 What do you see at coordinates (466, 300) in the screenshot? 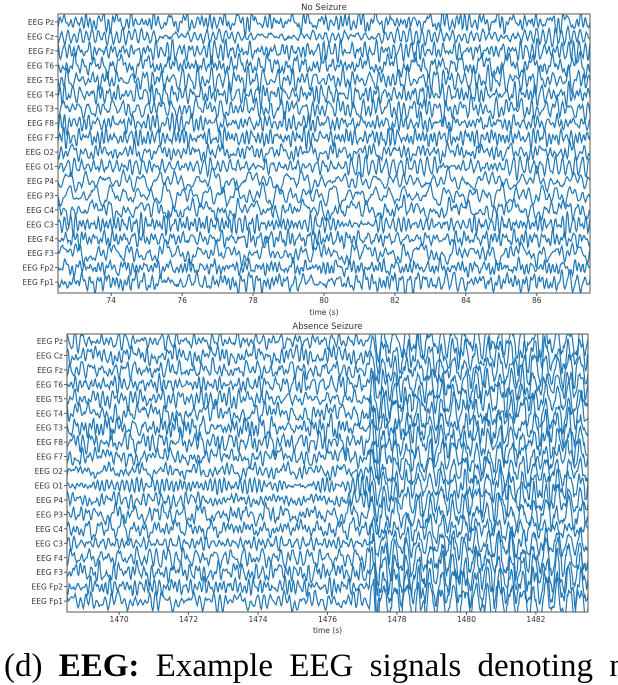
I see `x-tick-label: 84` at bounding box center [466, 300].